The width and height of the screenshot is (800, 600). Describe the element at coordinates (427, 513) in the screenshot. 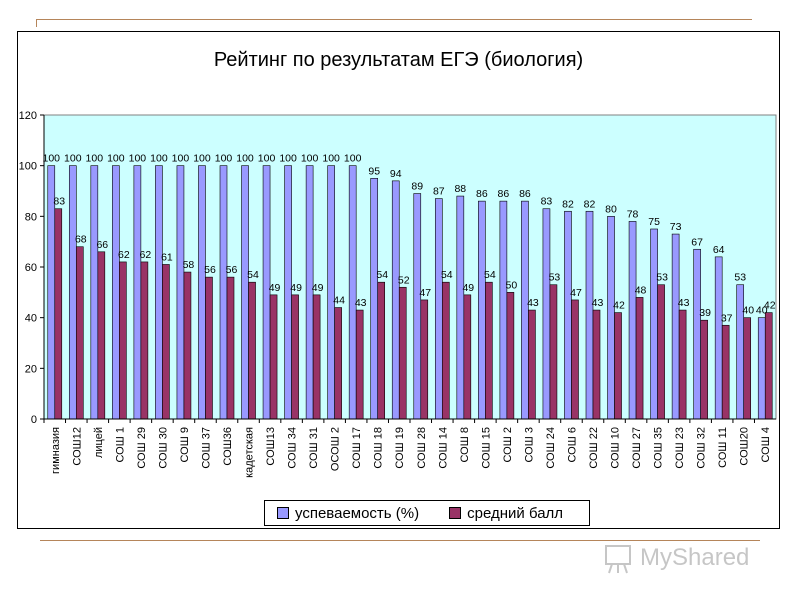

I see `legend: успеваемость (%) средний балл` at that location.